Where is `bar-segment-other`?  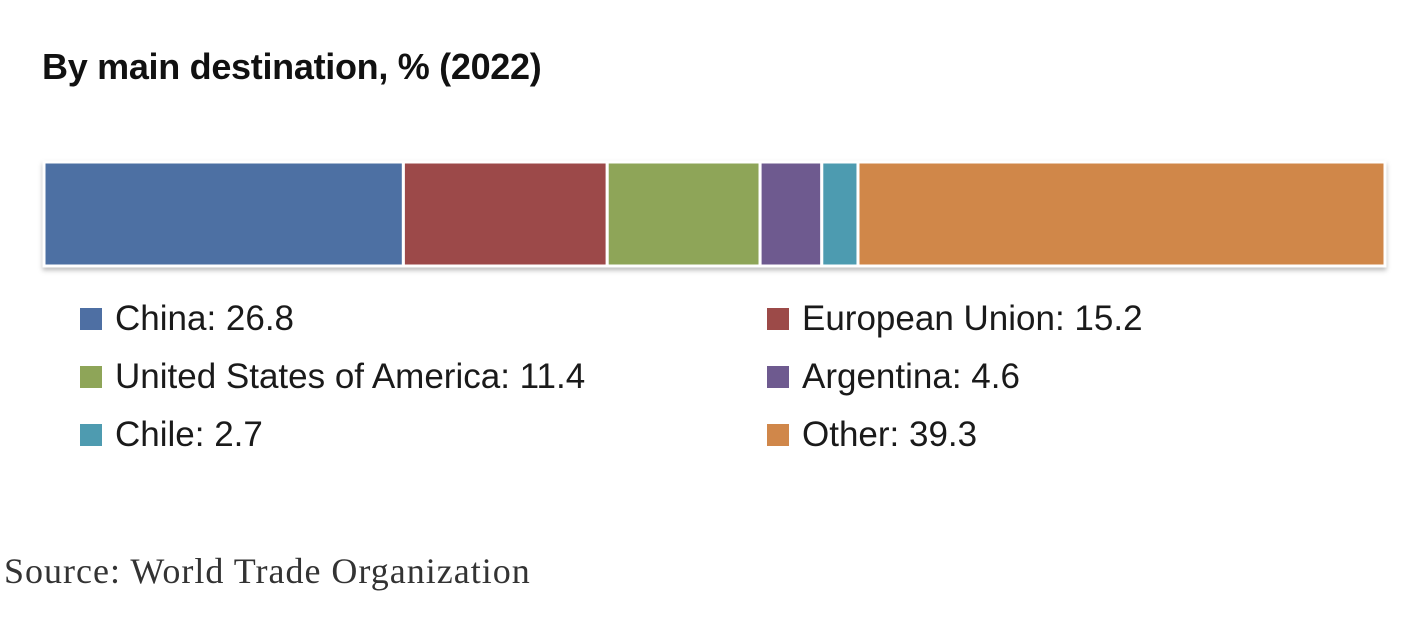
bar-segment-other is located at coordinates (1121, 214).